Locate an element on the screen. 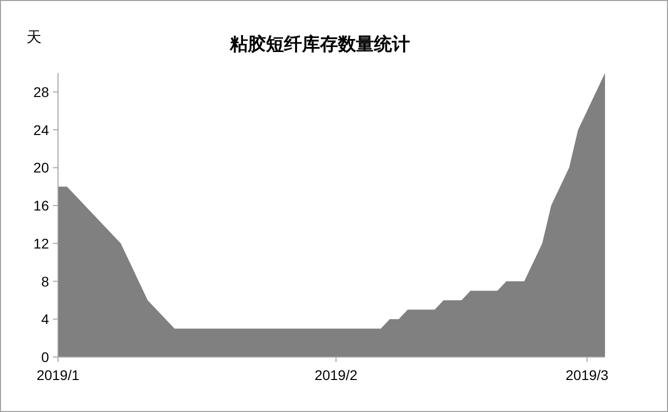  x-tick-label: 2019/3 is located at coordinates (587, 375).